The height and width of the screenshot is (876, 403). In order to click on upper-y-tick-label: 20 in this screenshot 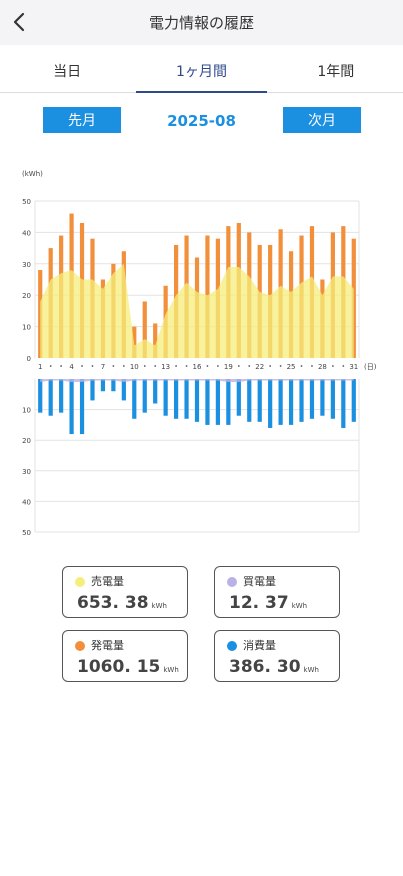, I will do `click(26, 296)`.